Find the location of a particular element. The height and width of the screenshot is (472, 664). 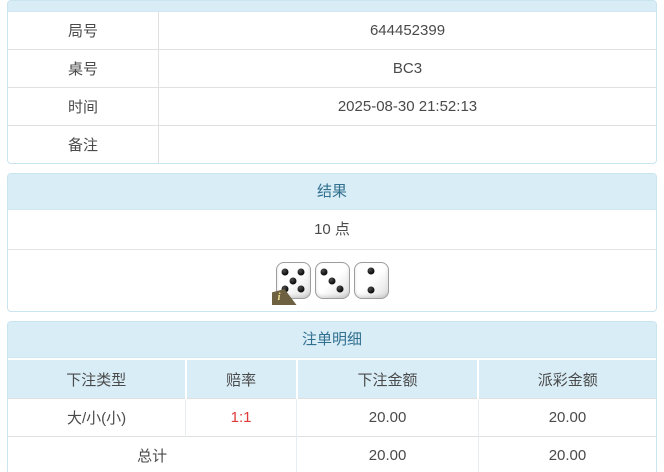

column-header-bet-type: 下注类型 is located at coordinates (97, 378).